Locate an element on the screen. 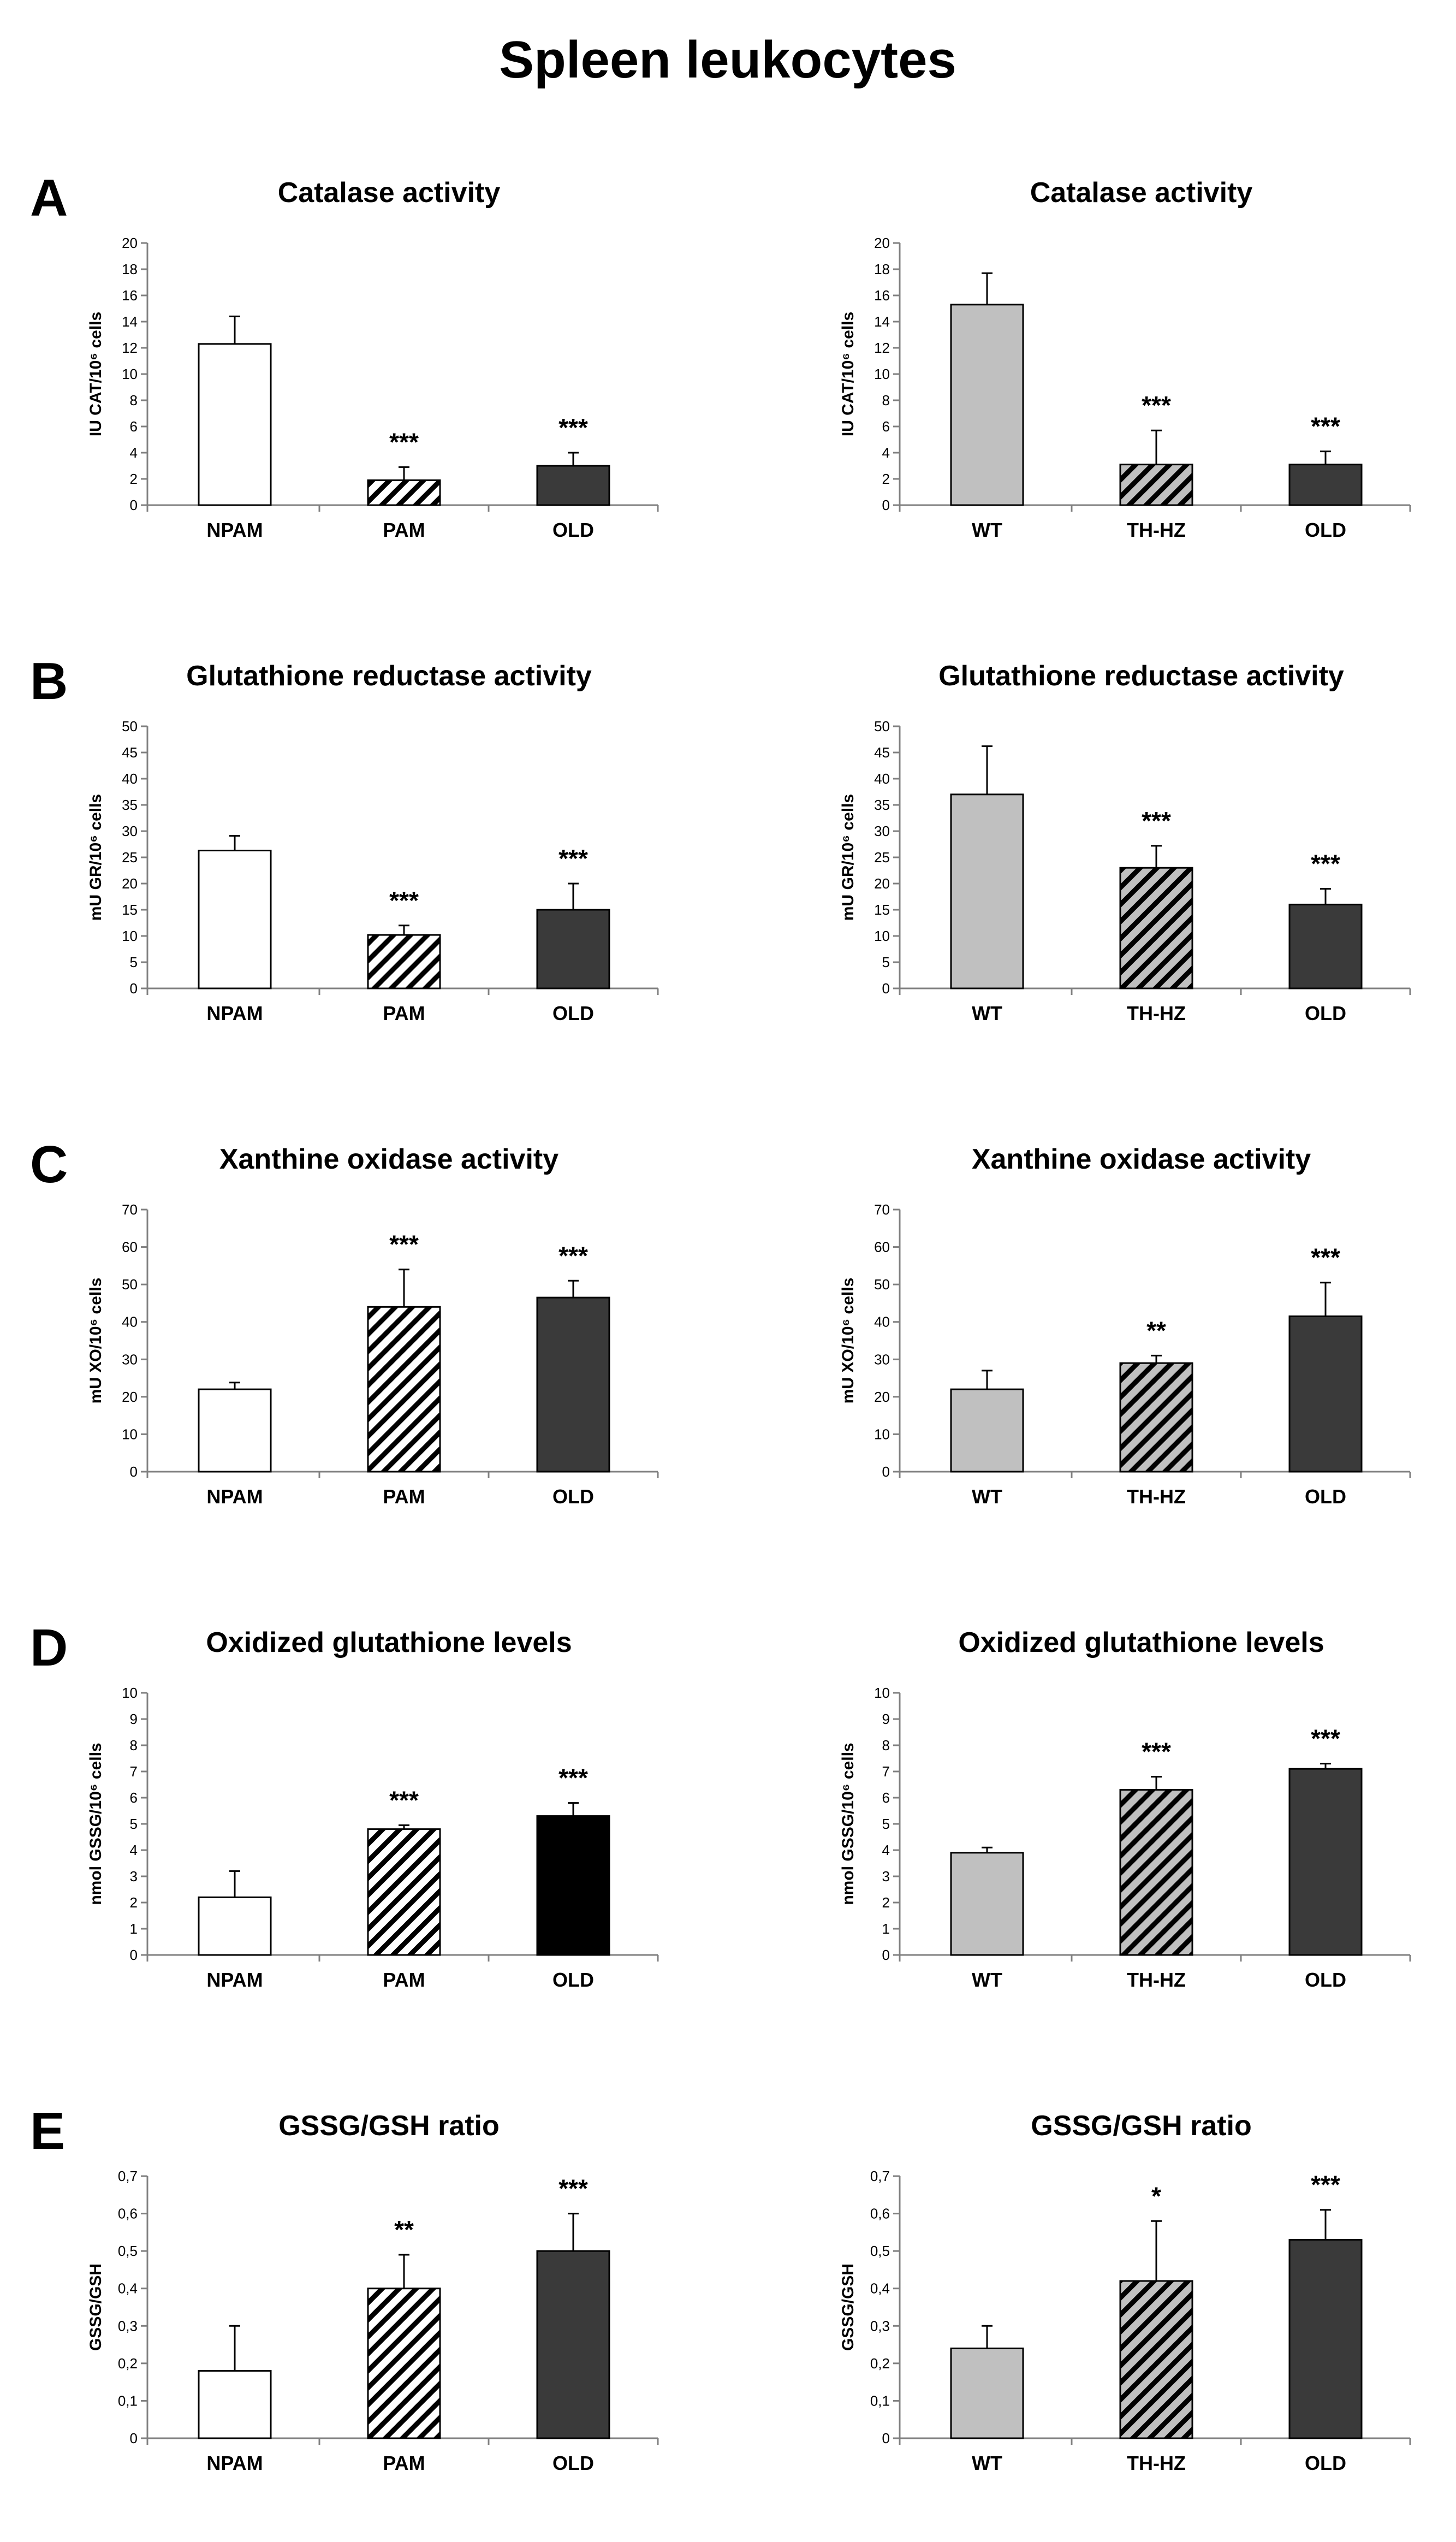  y-tick-label: 8 is located at coordinates (134, 1745).